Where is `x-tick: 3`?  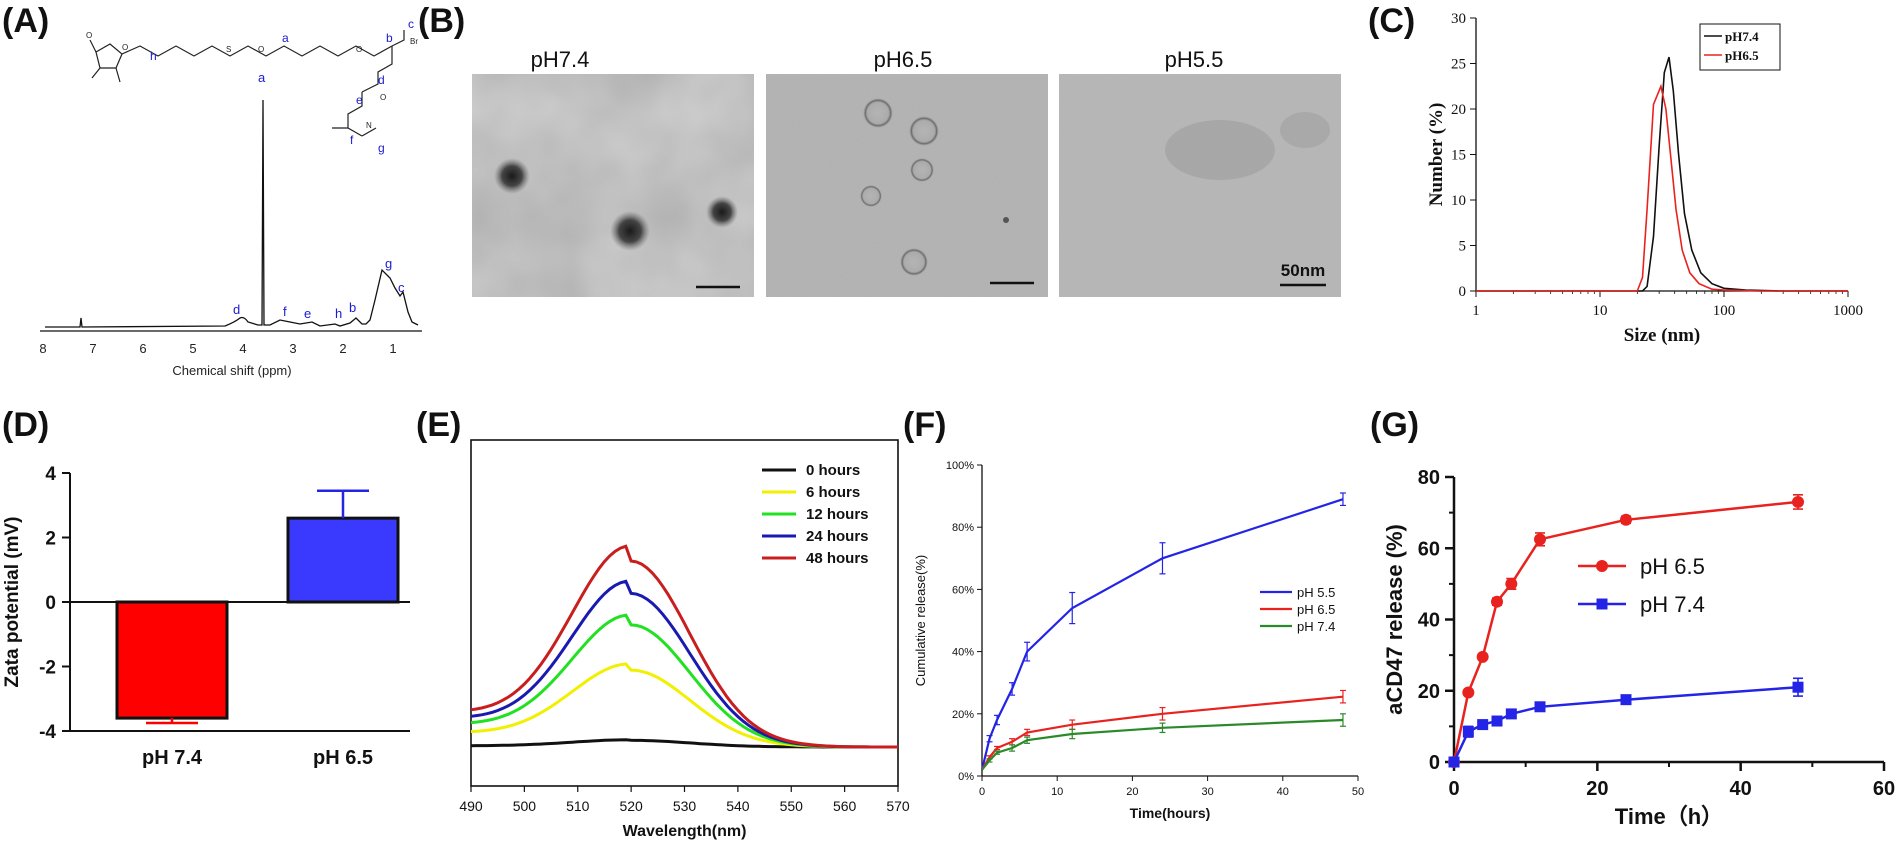 x-tick: 3 is located at coordinates (292, 348).